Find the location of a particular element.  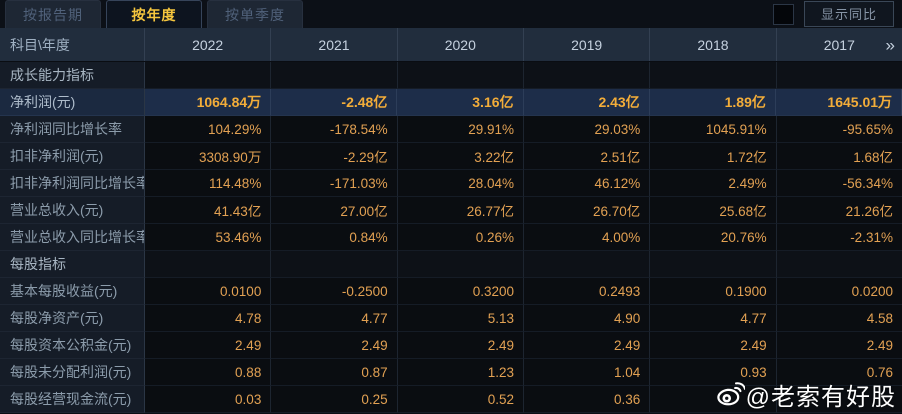

table-row: 每股资本公积金(元) 2.49 2.49 2.49 2.49 2.49 2.49 is located at coordinates (451, 345).